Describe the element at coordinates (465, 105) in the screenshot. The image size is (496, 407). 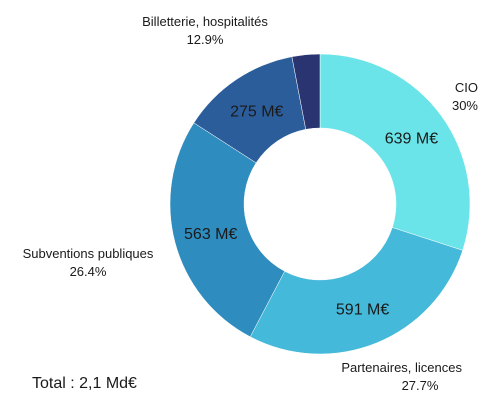
I see `slice-percent-label: 30%` at that location.